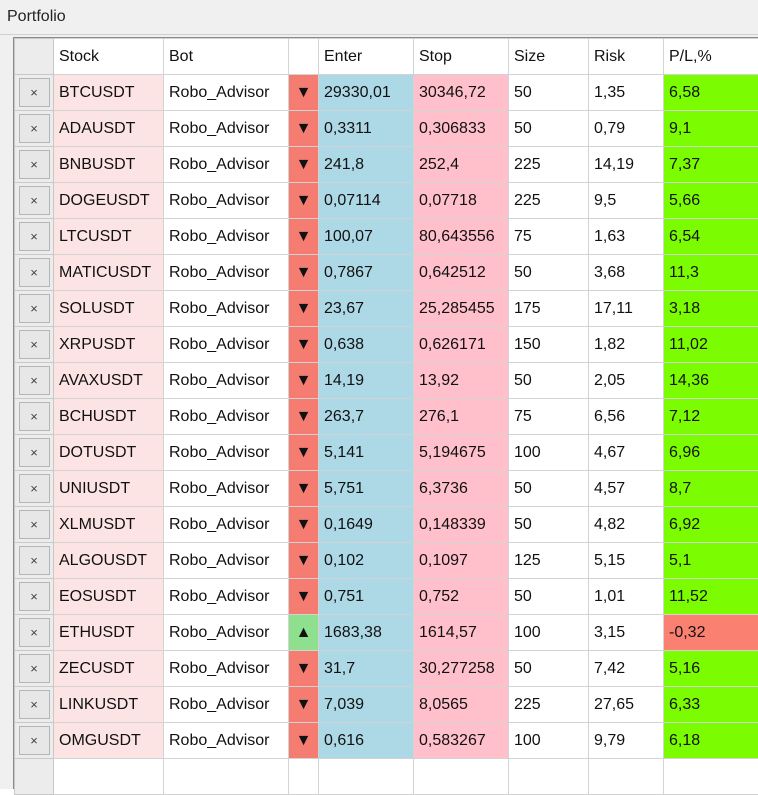  Describe the element at coordinates (109, 381) in the screenshot. I see `stock-cell: AVAXUSDT` at that location.